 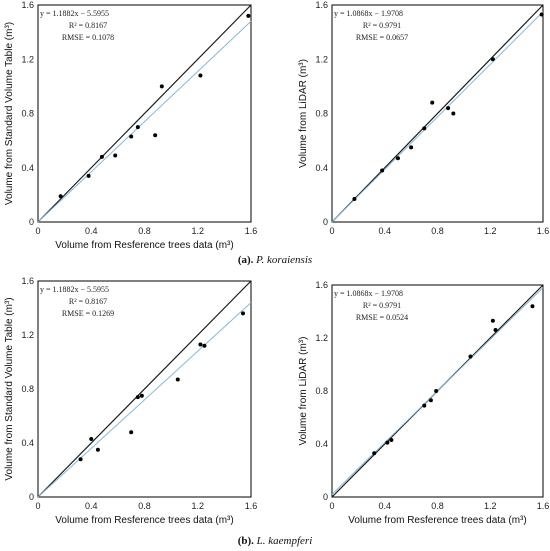 I want to click on stats-line: y = 1.1882x − 5.5955, so click(x=74, y=13).